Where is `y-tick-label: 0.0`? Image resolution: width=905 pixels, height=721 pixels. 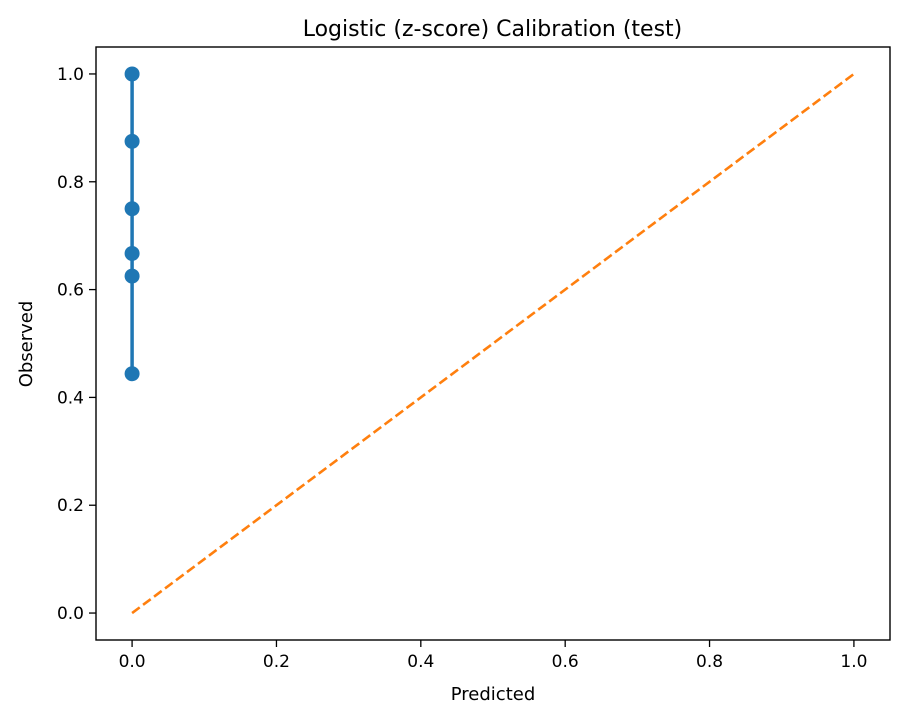 y-tick-label: 0.0 is located at coordinates (70, 614).